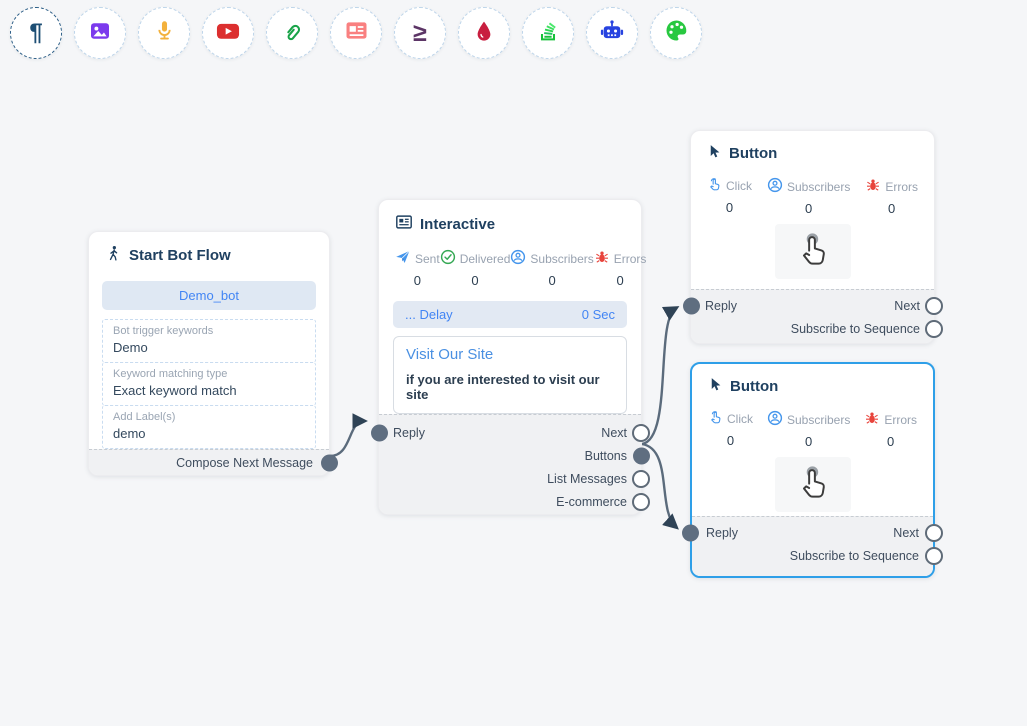 The height and width of the screenshot is (726, 1027). Describe the element at coordinates (812, 150) in the screenshot. I see `node-header: Button` at that location.